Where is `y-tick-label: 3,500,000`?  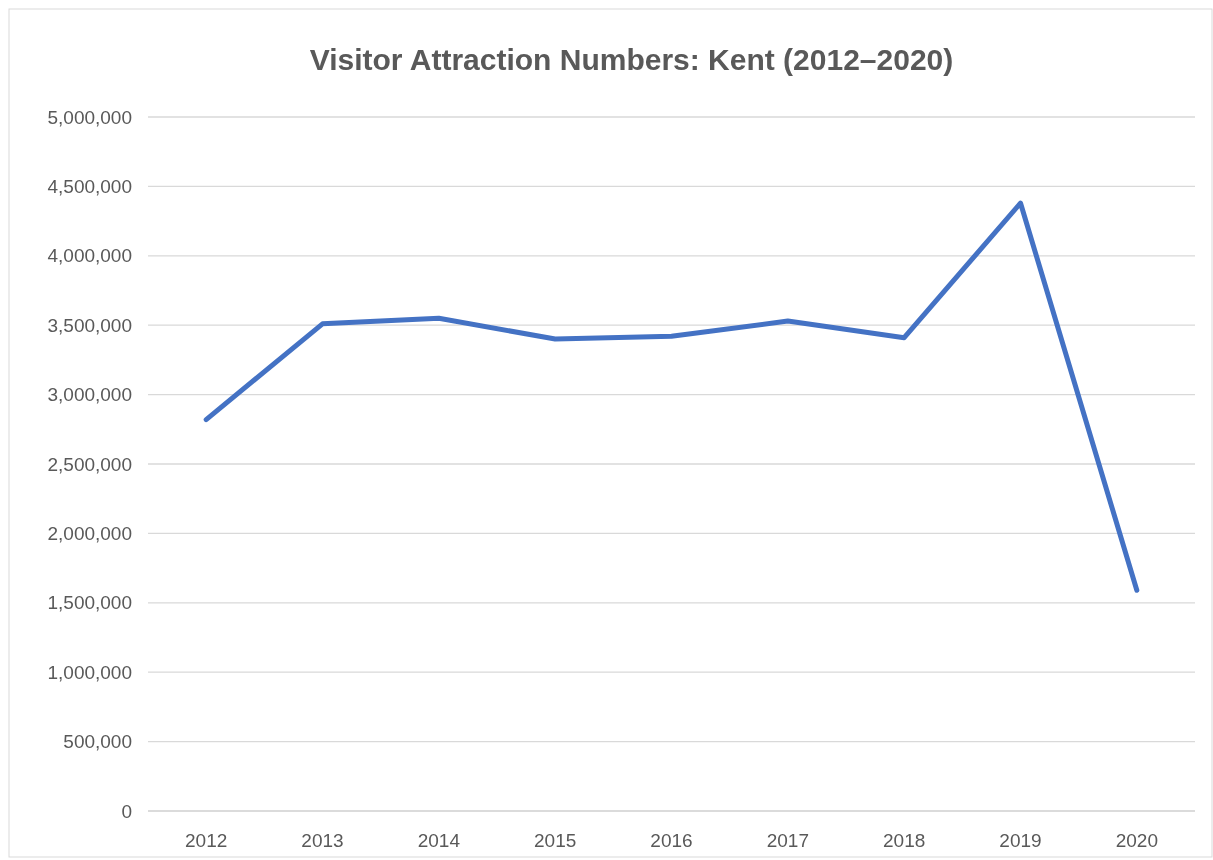 y-tick-label: 3,500,000 is located at coordinates (89, 325).